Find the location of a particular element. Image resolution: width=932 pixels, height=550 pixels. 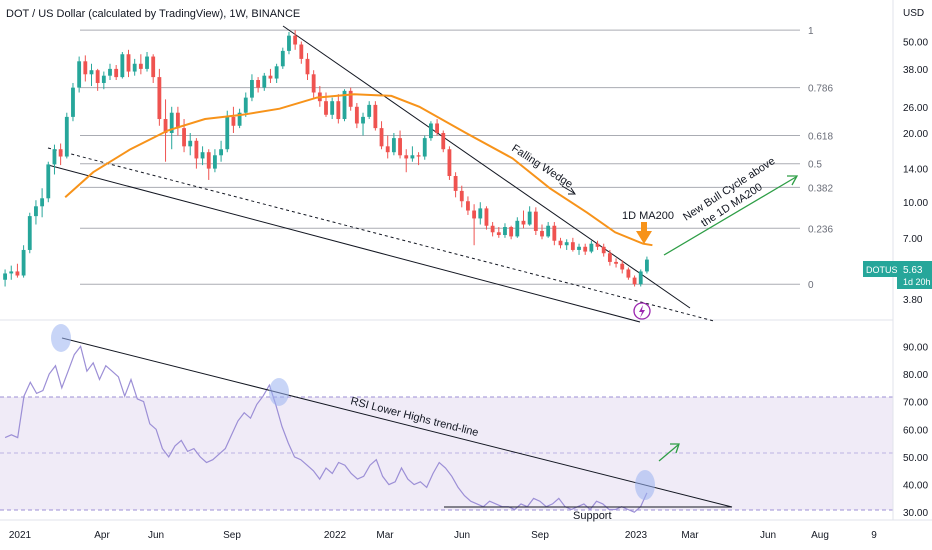

fib-level-label: 0.786 is located at coordinates (820, 89).